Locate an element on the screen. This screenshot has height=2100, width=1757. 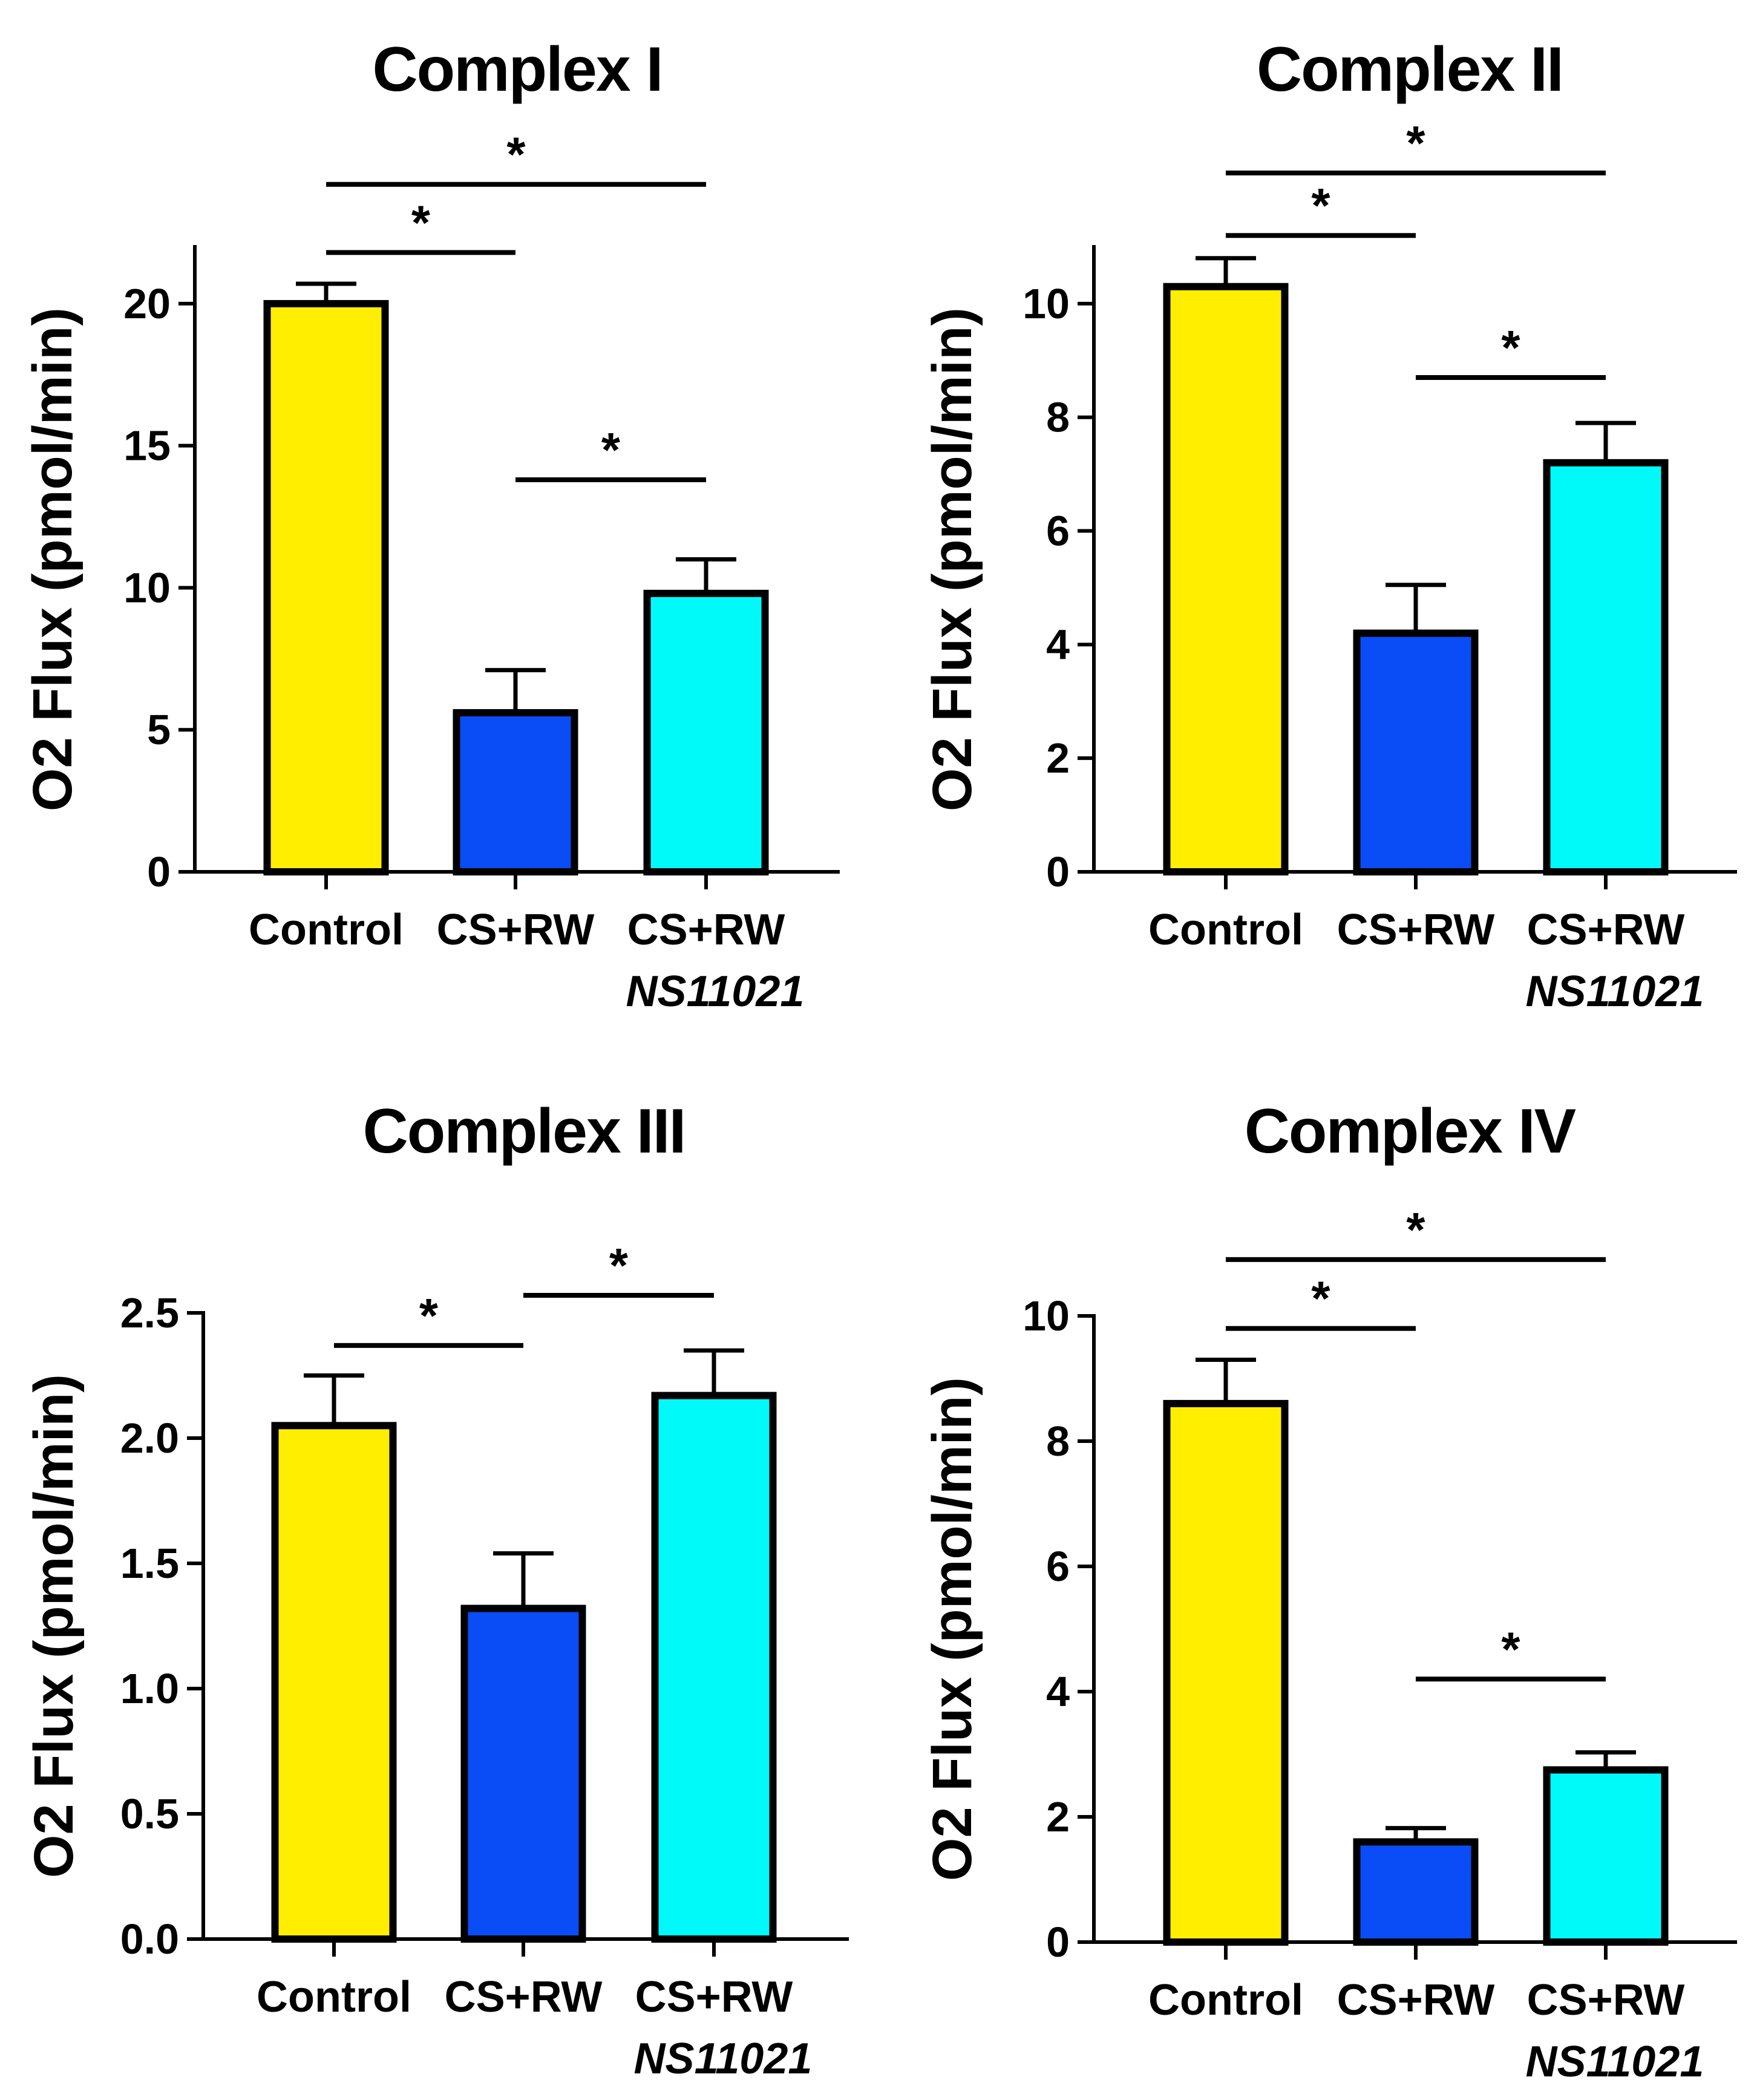
chart-title: Complex IV is located at coordinates (1410, 1131).